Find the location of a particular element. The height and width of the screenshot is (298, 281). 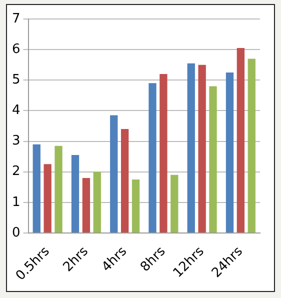

y-tick-label: 2 is located at coordinates (16, 172).